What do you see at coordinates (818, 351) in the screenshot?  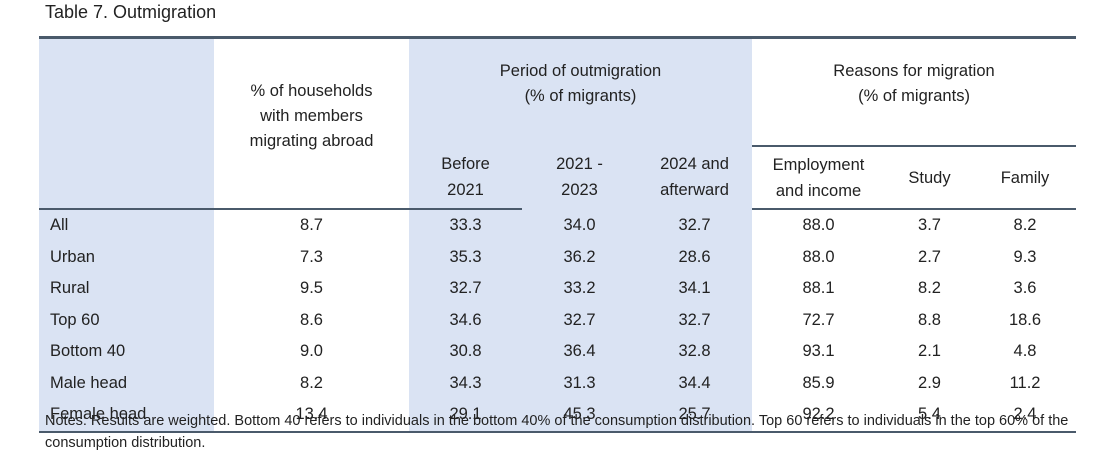 I see `cell-employment: 93.1` at bounding box center [818, 351].